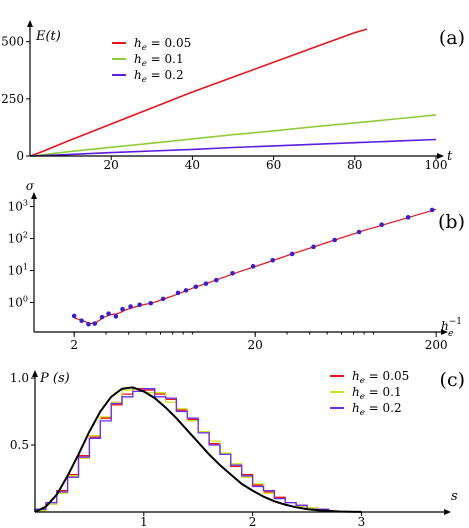 Image resolution: width=469 pixels, height=528 pixels. I want to click on x-tick-label: 80, so click(354, 165).